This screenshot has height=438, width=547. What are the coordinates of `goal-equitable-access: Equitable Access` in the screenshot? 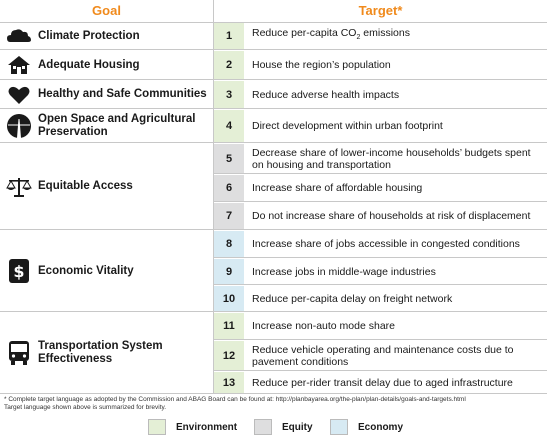 It's located at (106, 187).